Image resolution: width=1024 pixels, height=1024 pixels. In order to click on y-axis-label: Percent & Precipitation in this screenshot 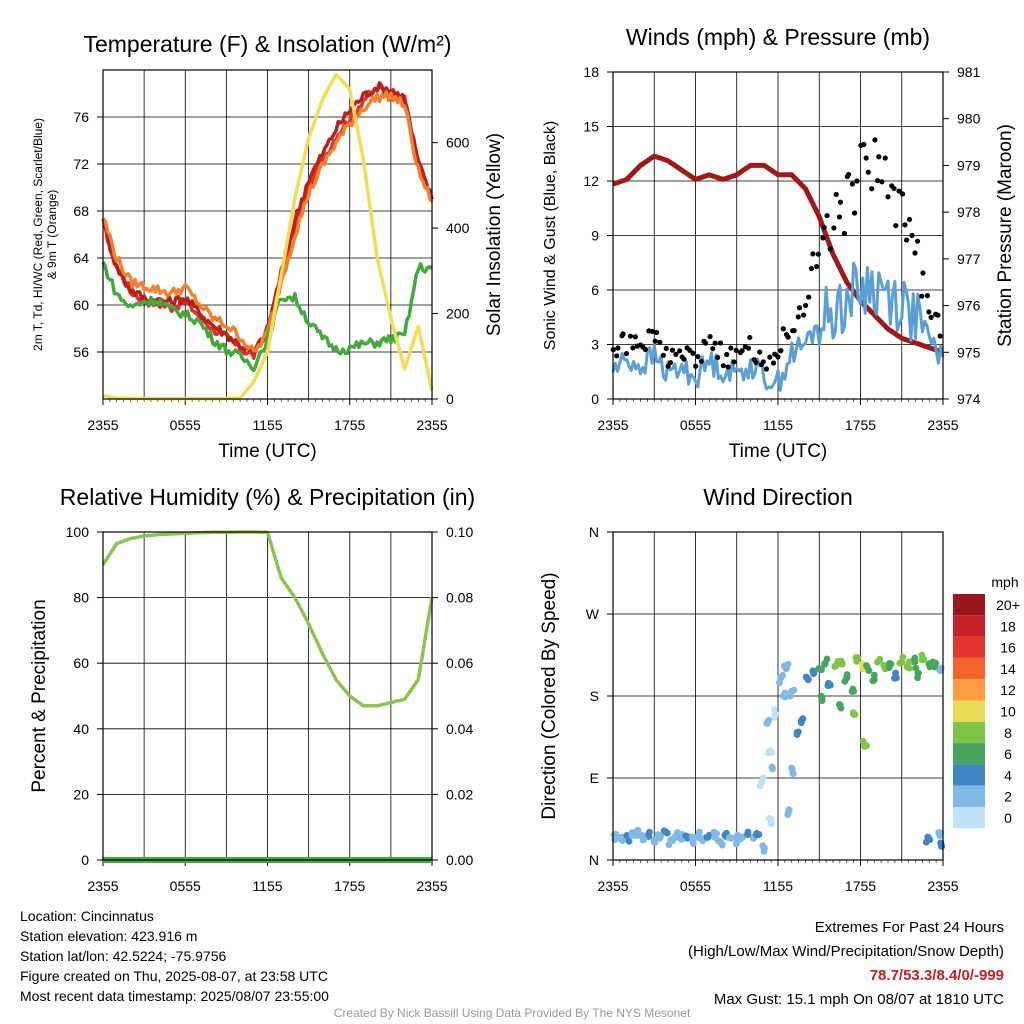, I will do `click(39, 695)`.